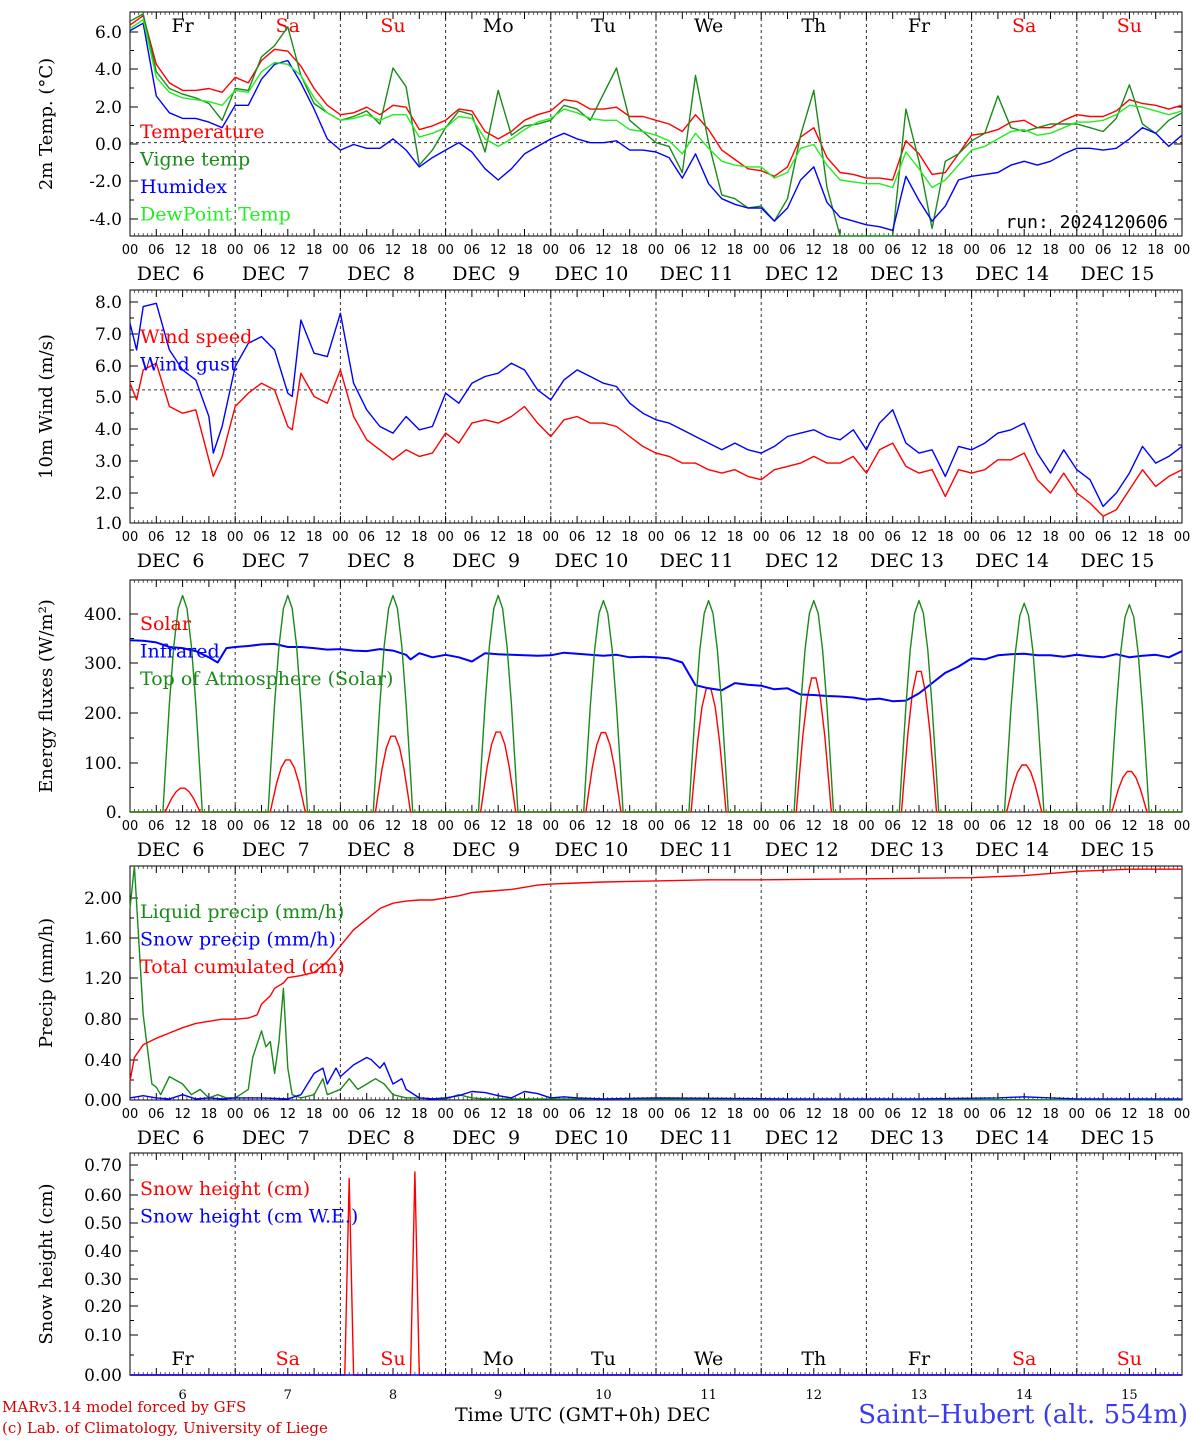  Describe the element at coordinates (249, 1217) in the screenshot. I see `legend-snow-height-cm-w-e: Snow height (cm W.E.)` at that location.